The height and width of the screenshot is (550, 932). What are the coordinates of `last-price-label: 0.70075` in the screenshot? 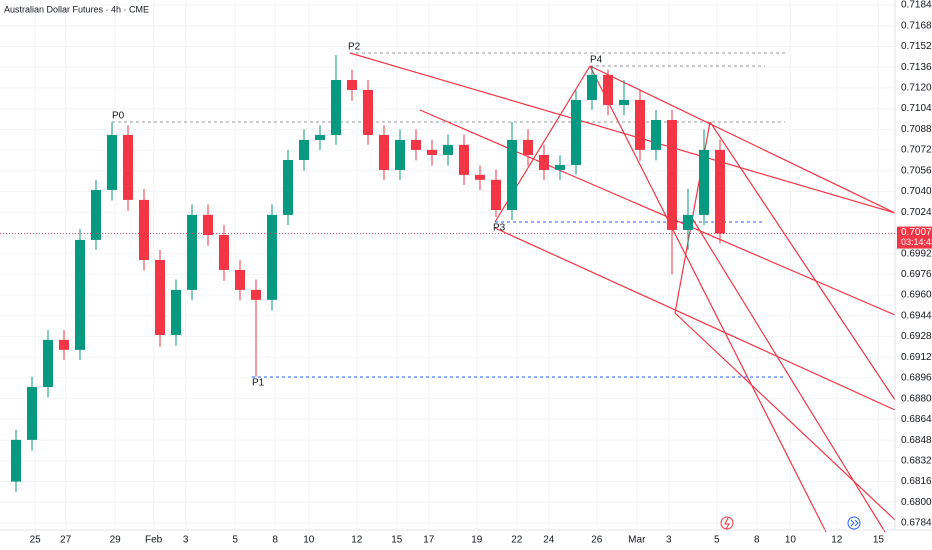 It's located at (916, 232).